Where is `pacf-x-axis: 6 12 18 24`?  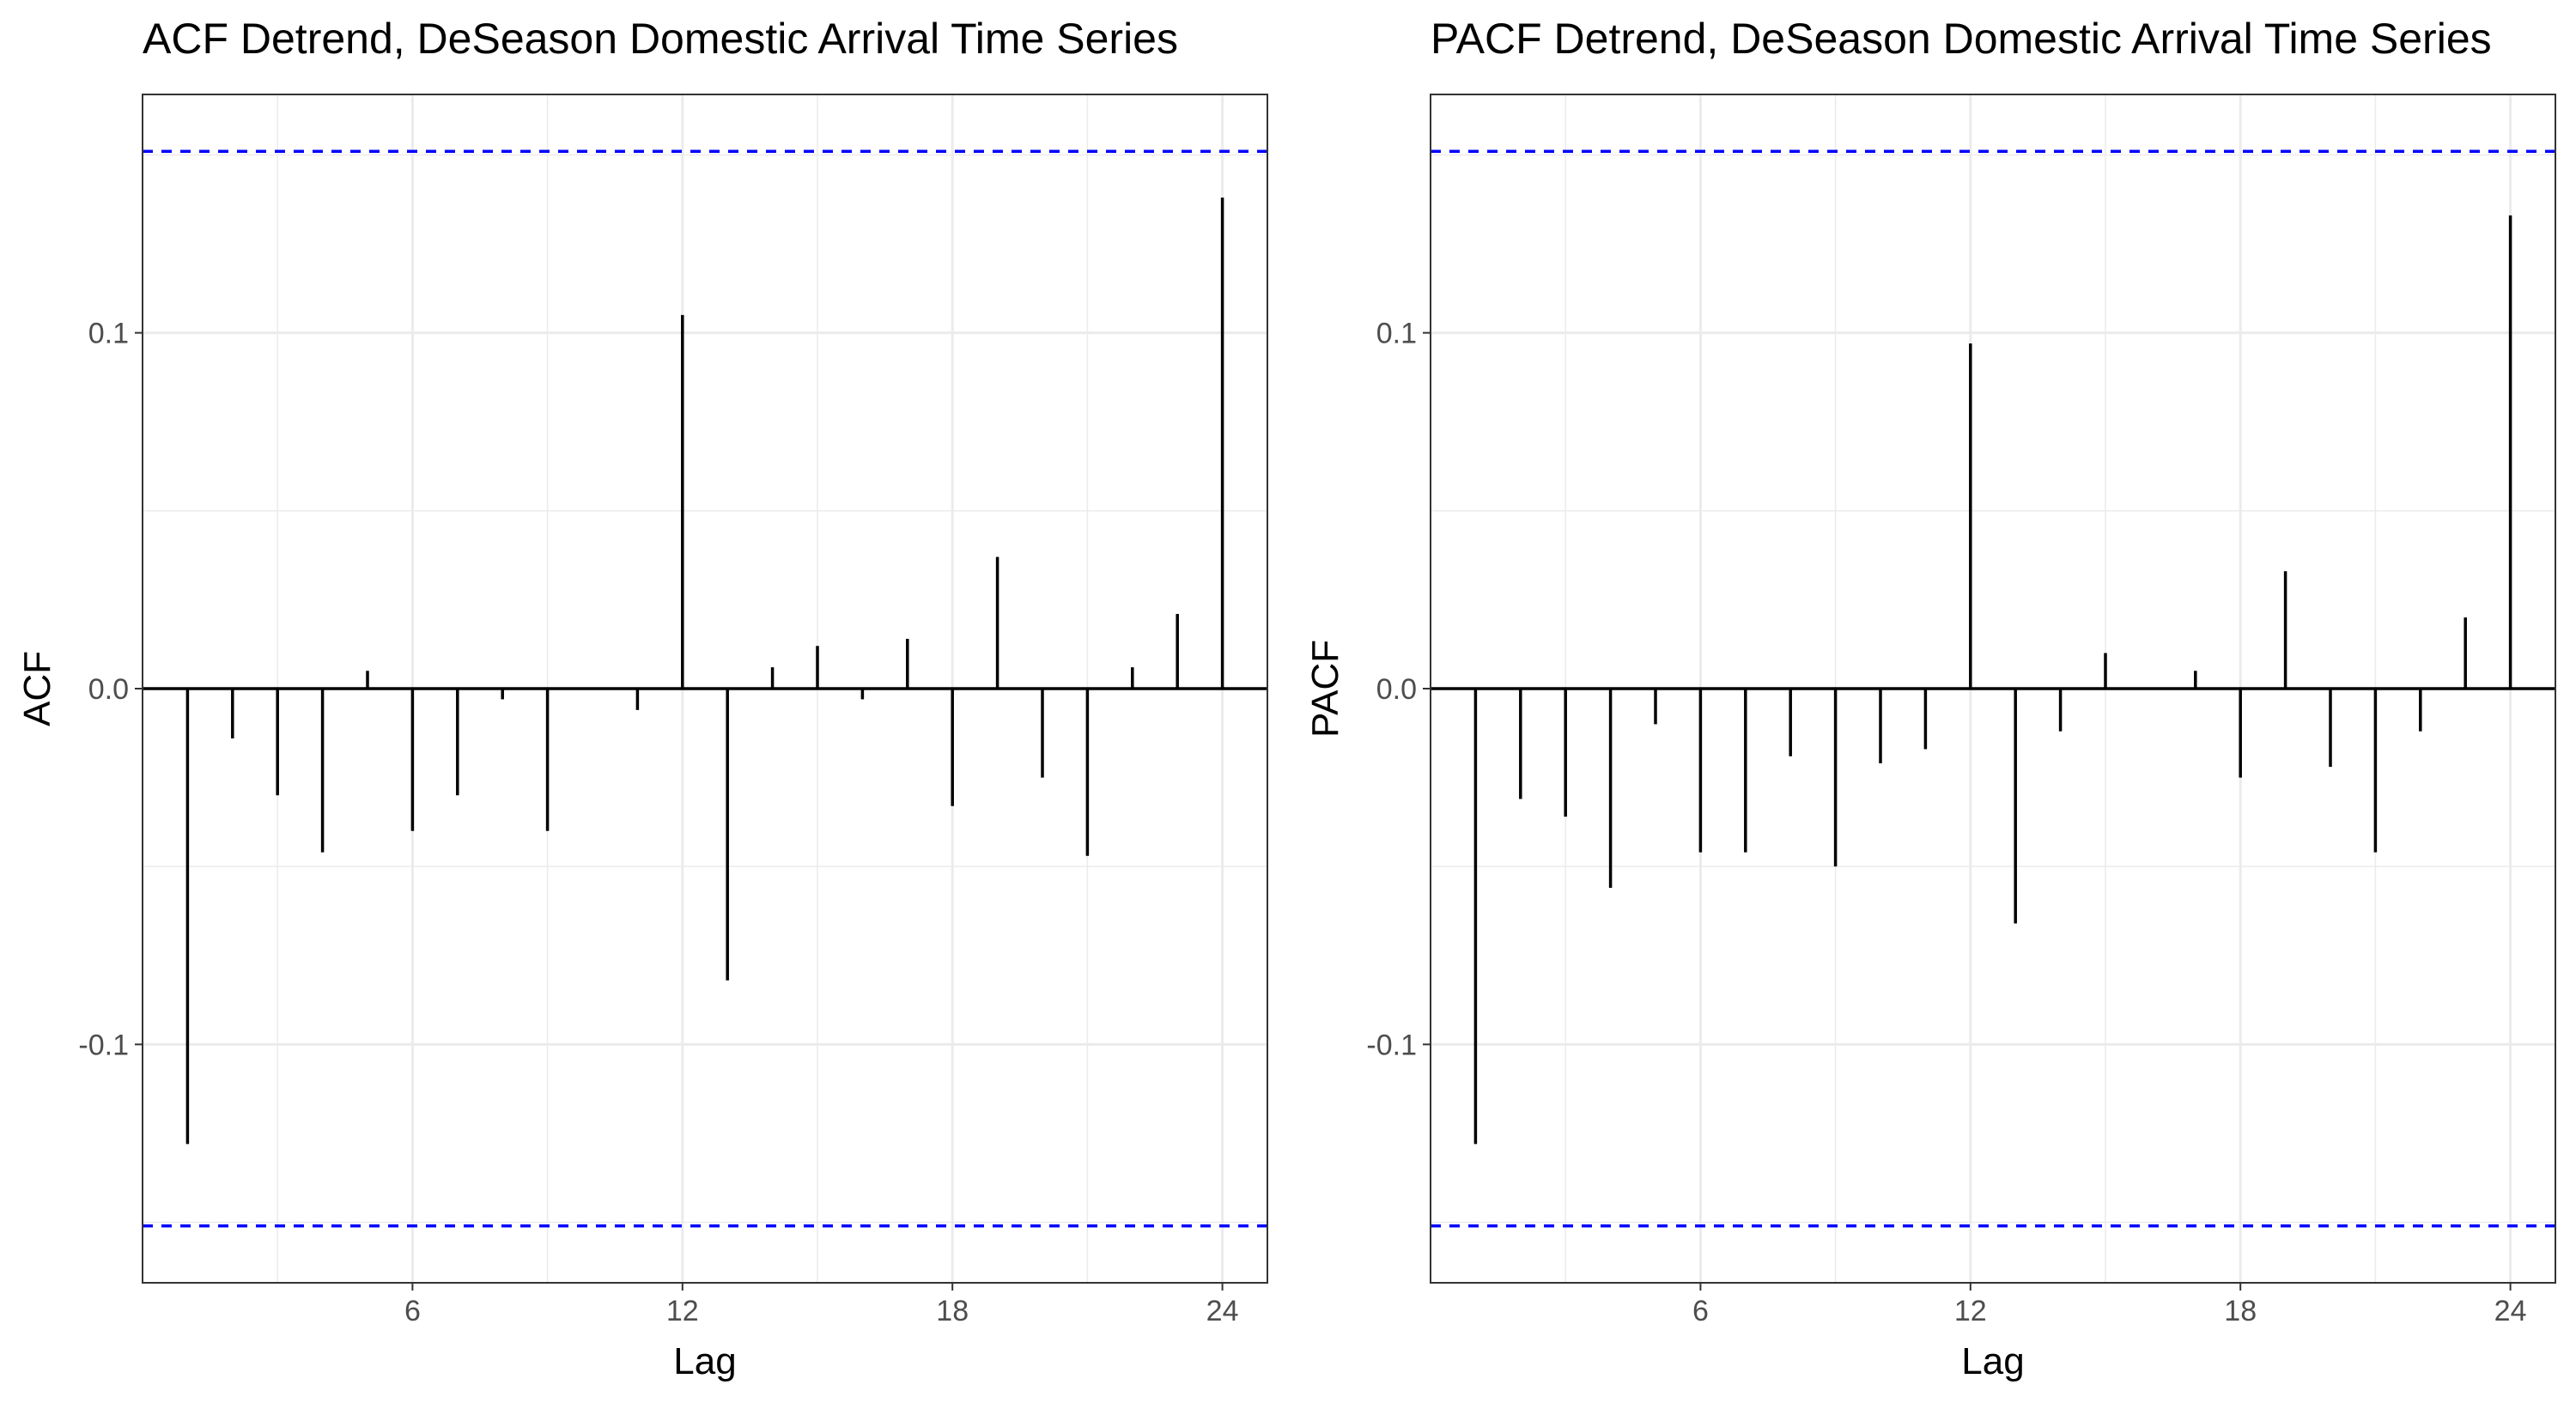 pacf-x-axis: 6 12 18 24 is located at coordinates (2109, 1305).